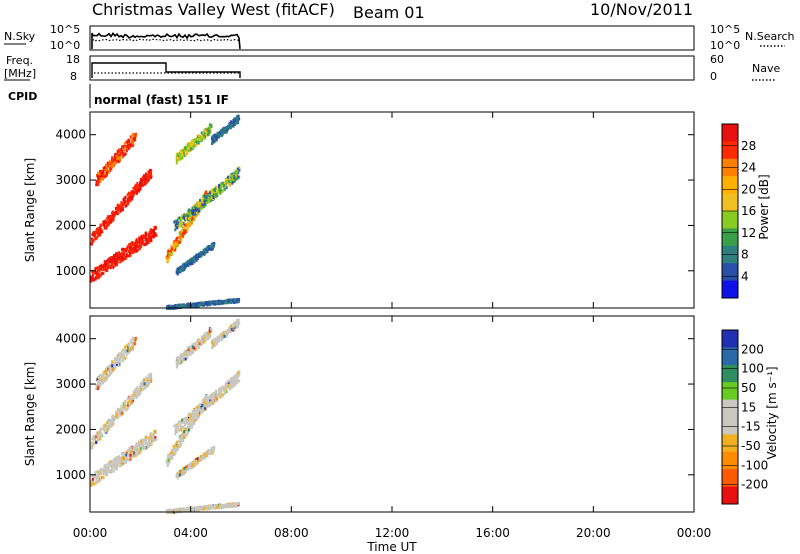  Describe the element at coordinates (161, 100) in the screenshot. I see `cpid-text: normal (fast) 151 IF` at that location.